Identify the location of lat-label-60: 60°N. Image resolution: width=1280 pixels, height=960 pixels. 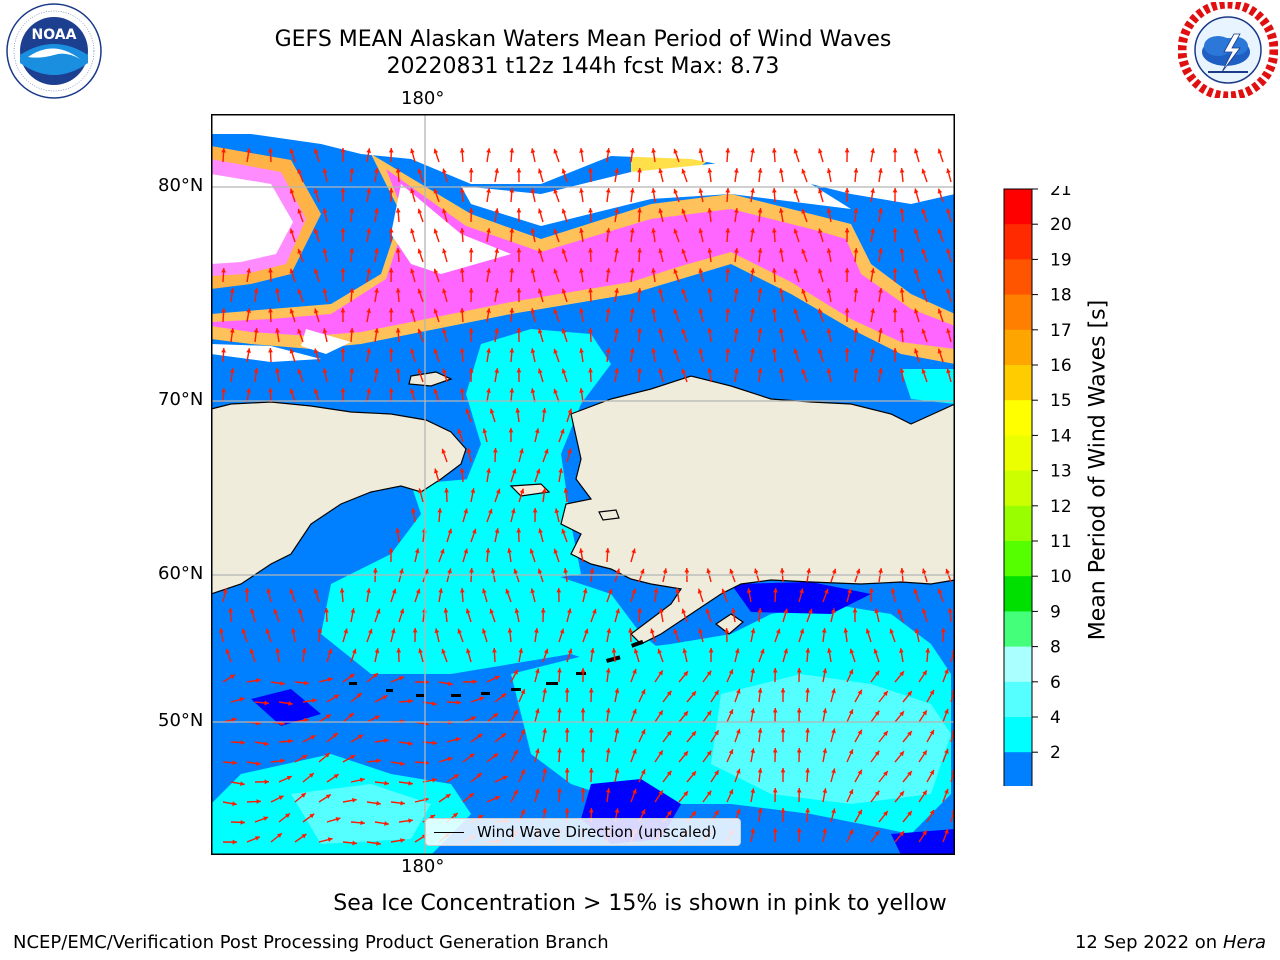
(181, 573).